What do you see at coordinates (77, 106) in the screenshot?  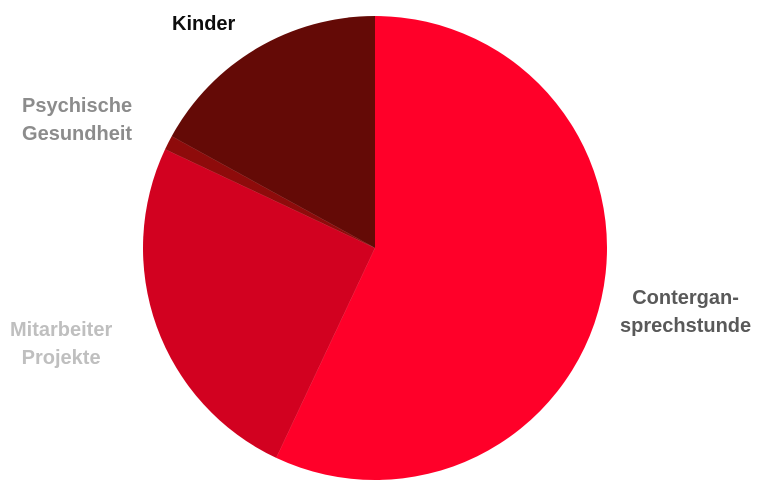 I see `label-line: Psychische` at bounding box center [77, 106].